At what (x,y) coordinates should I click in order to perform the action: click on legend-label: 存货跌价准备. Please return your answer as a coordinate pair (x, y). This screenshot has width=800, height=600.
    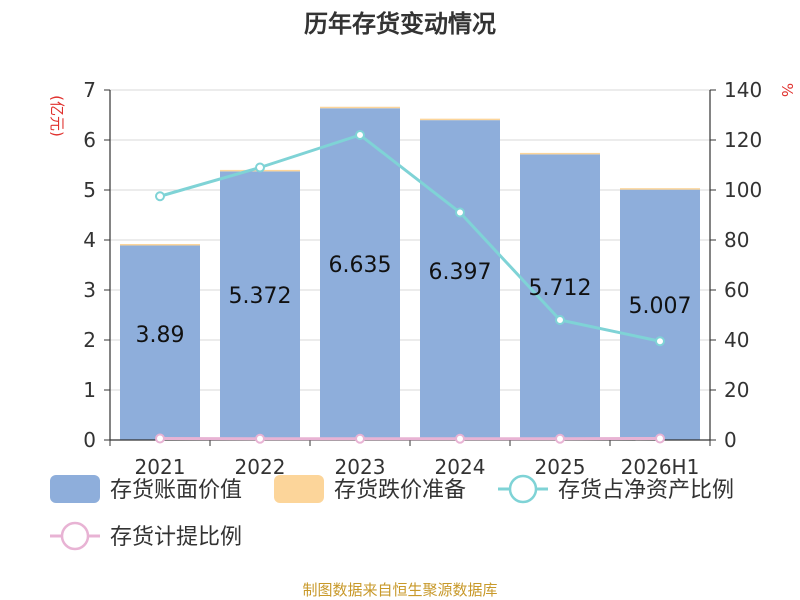
    Looking at the image, I should click on (400, 490).